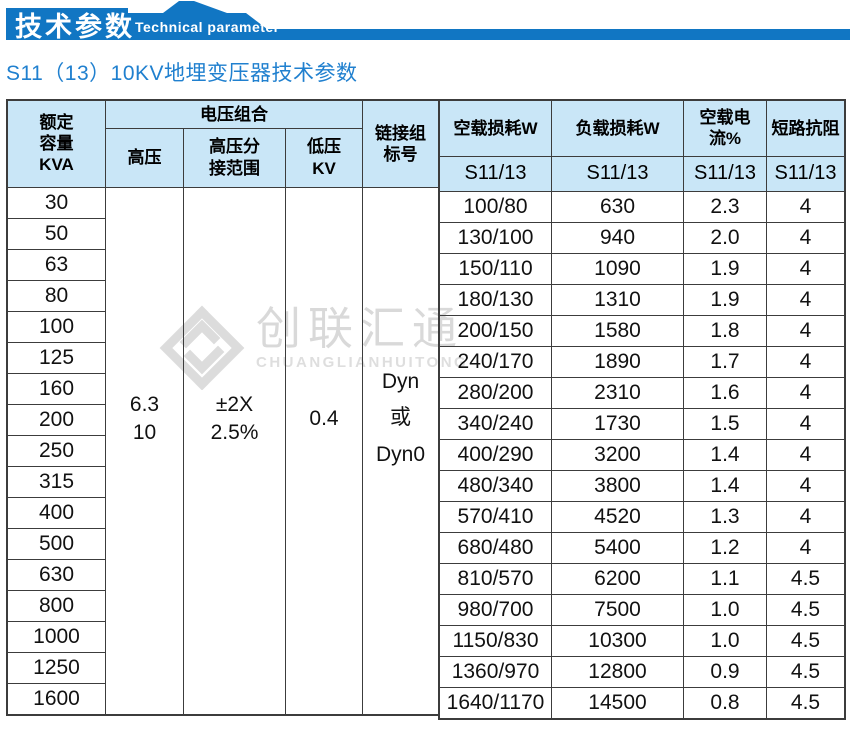  Describe the element at coordinates (207, 27) in the screenshot. I see `page-title-english: Technical parameter` at that location.